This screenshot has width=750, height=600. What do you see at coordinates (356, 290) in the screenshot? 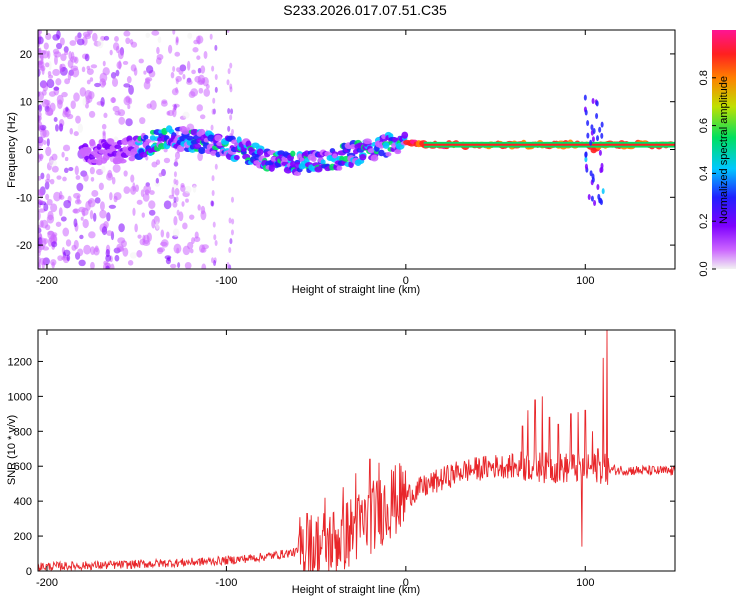
I see `spectrogram-x-label: Height of straight line (km)` at bounding box center [356, 290].